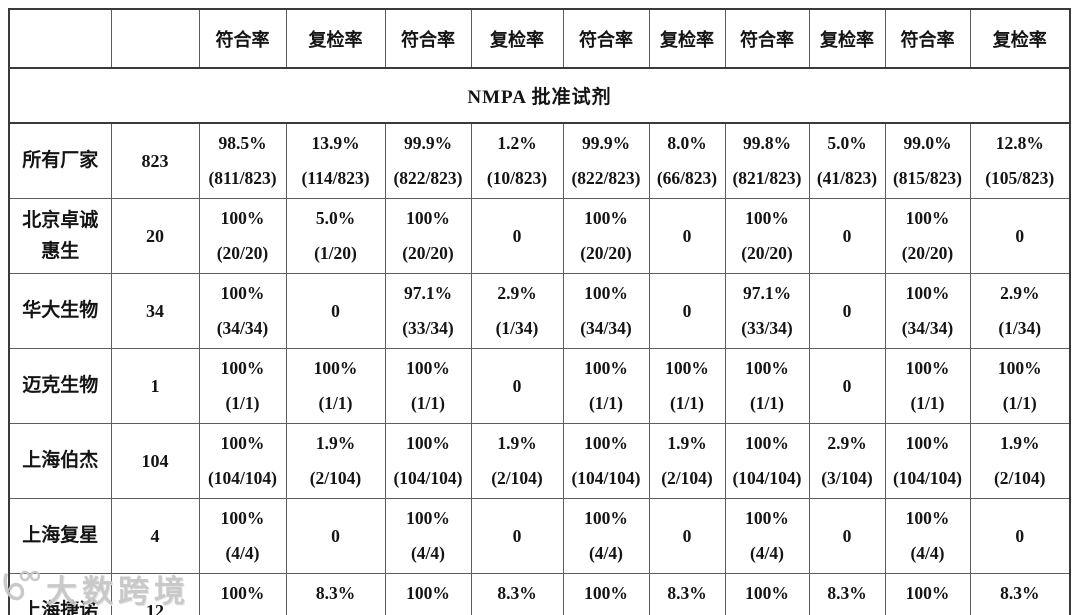  What do you see at coordinates (767, 143) in the screenshot?
I see `rate-percent: 99.8%` at bounding box center [767, 143].